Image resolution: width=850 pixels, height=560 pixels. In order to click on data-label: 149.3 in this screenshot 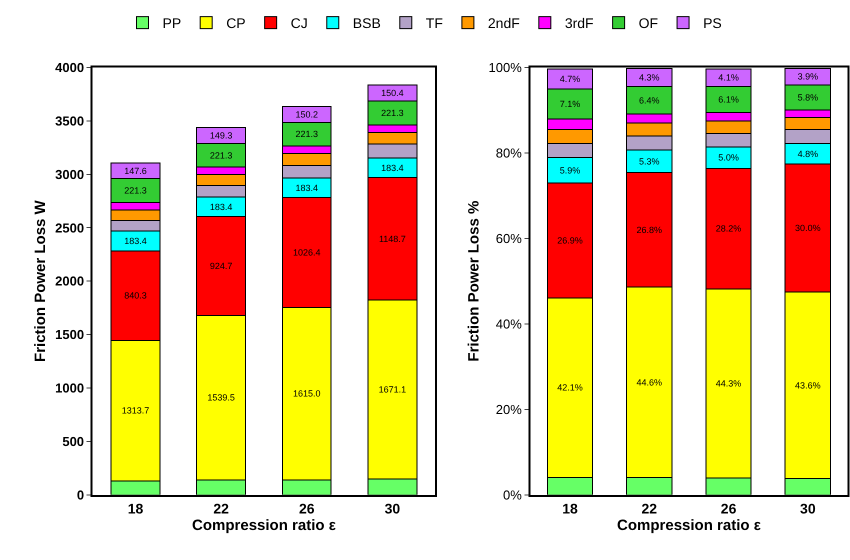, I will do `click(221, 135)`.